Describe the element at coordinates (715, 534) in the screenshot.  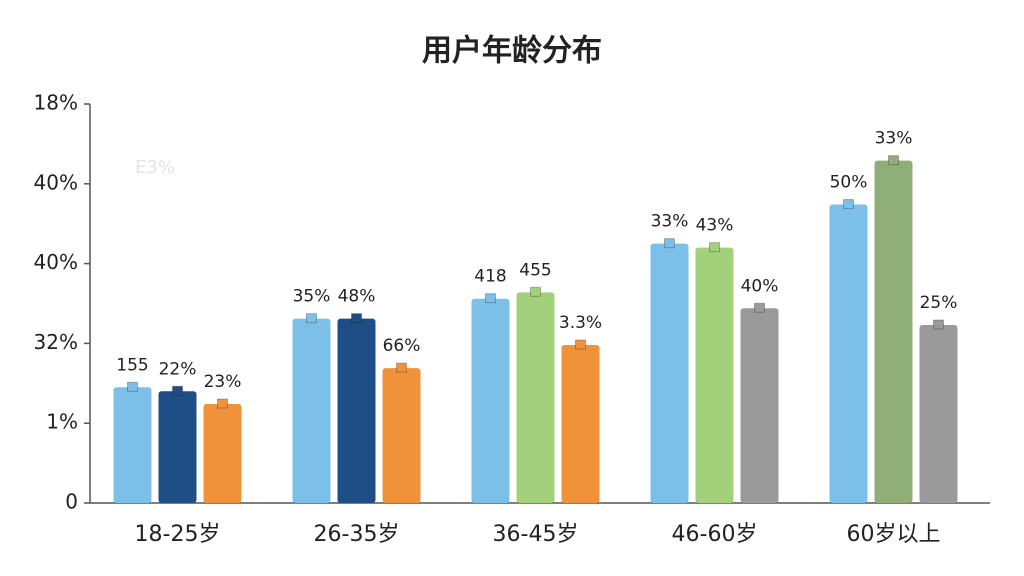
I see `x-tick-label: 46-60岁` at that location.